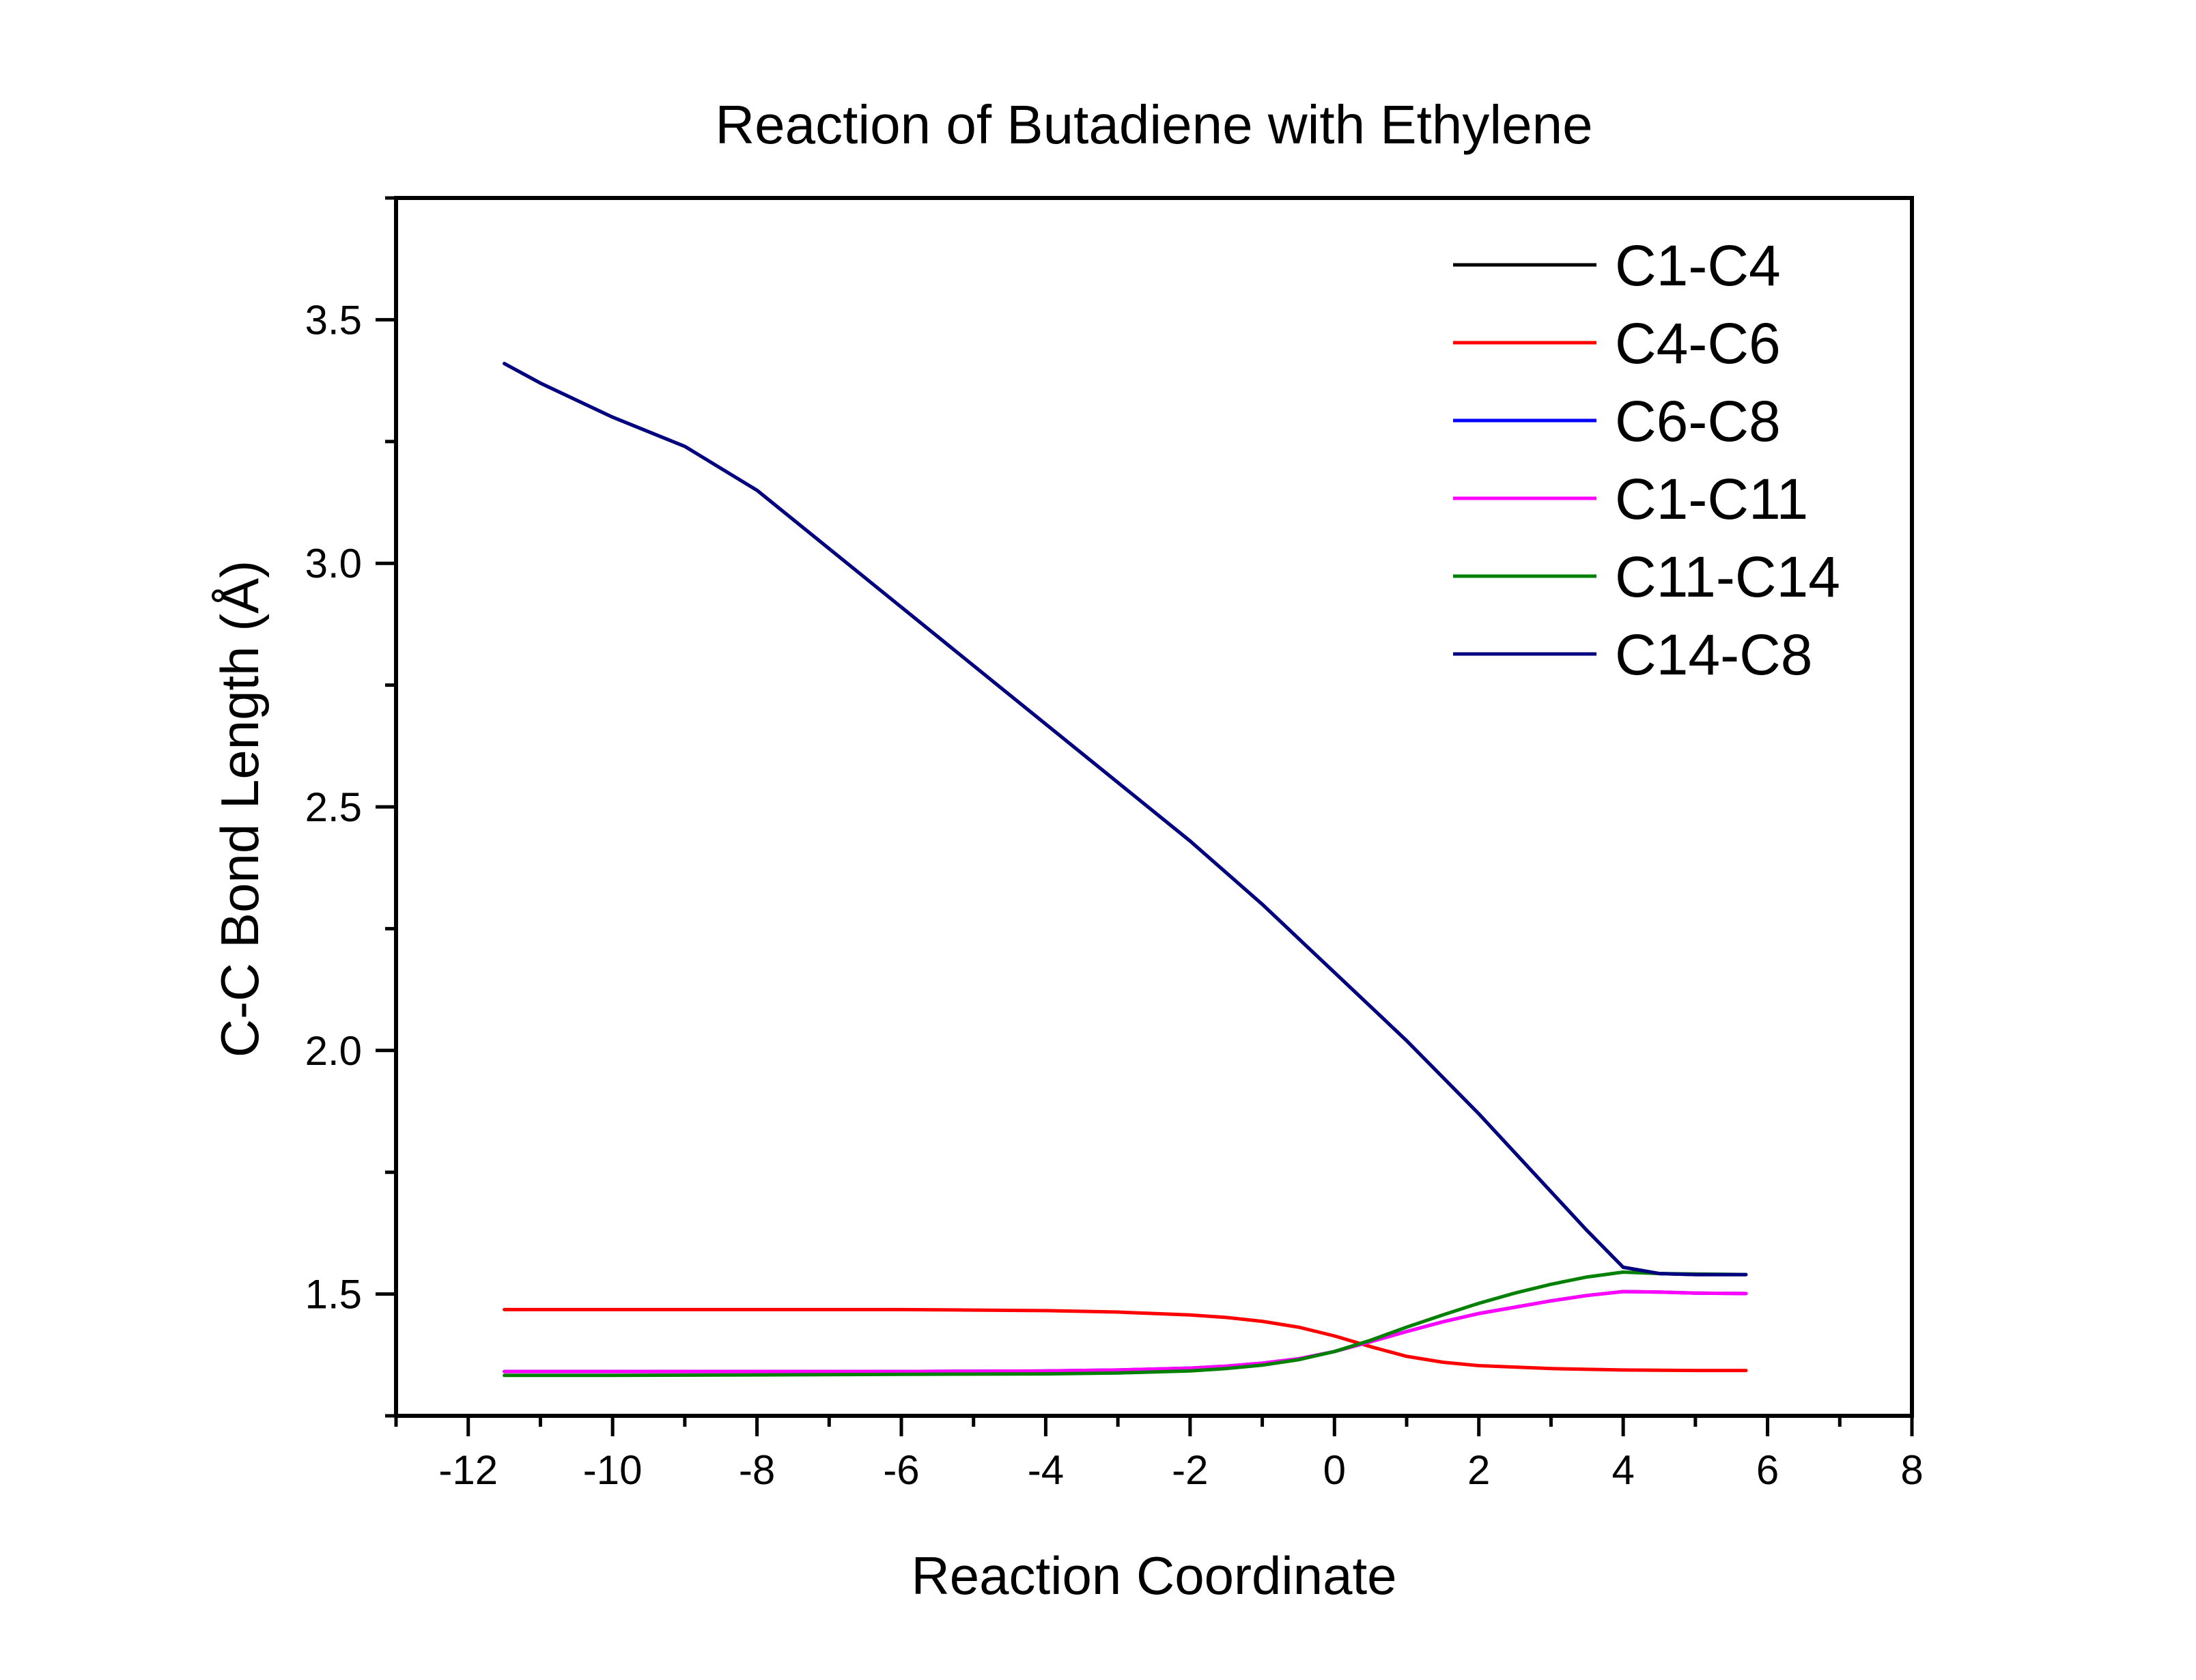 The width and height of the screenshot is (2196, 1680). Describe the element at coordinates (1727, 577) in the screenshot. I see `legend-label: C11-C14` at that location.